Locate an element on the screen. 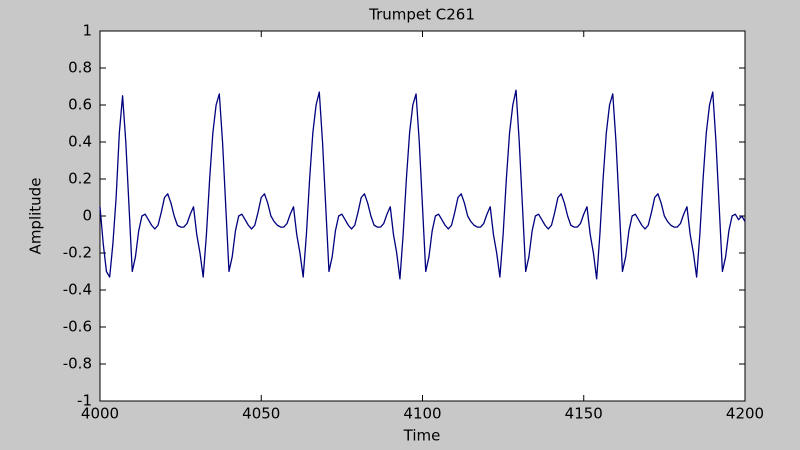  chart-title: Trumpet C261 is located at coordinates (421, 15).